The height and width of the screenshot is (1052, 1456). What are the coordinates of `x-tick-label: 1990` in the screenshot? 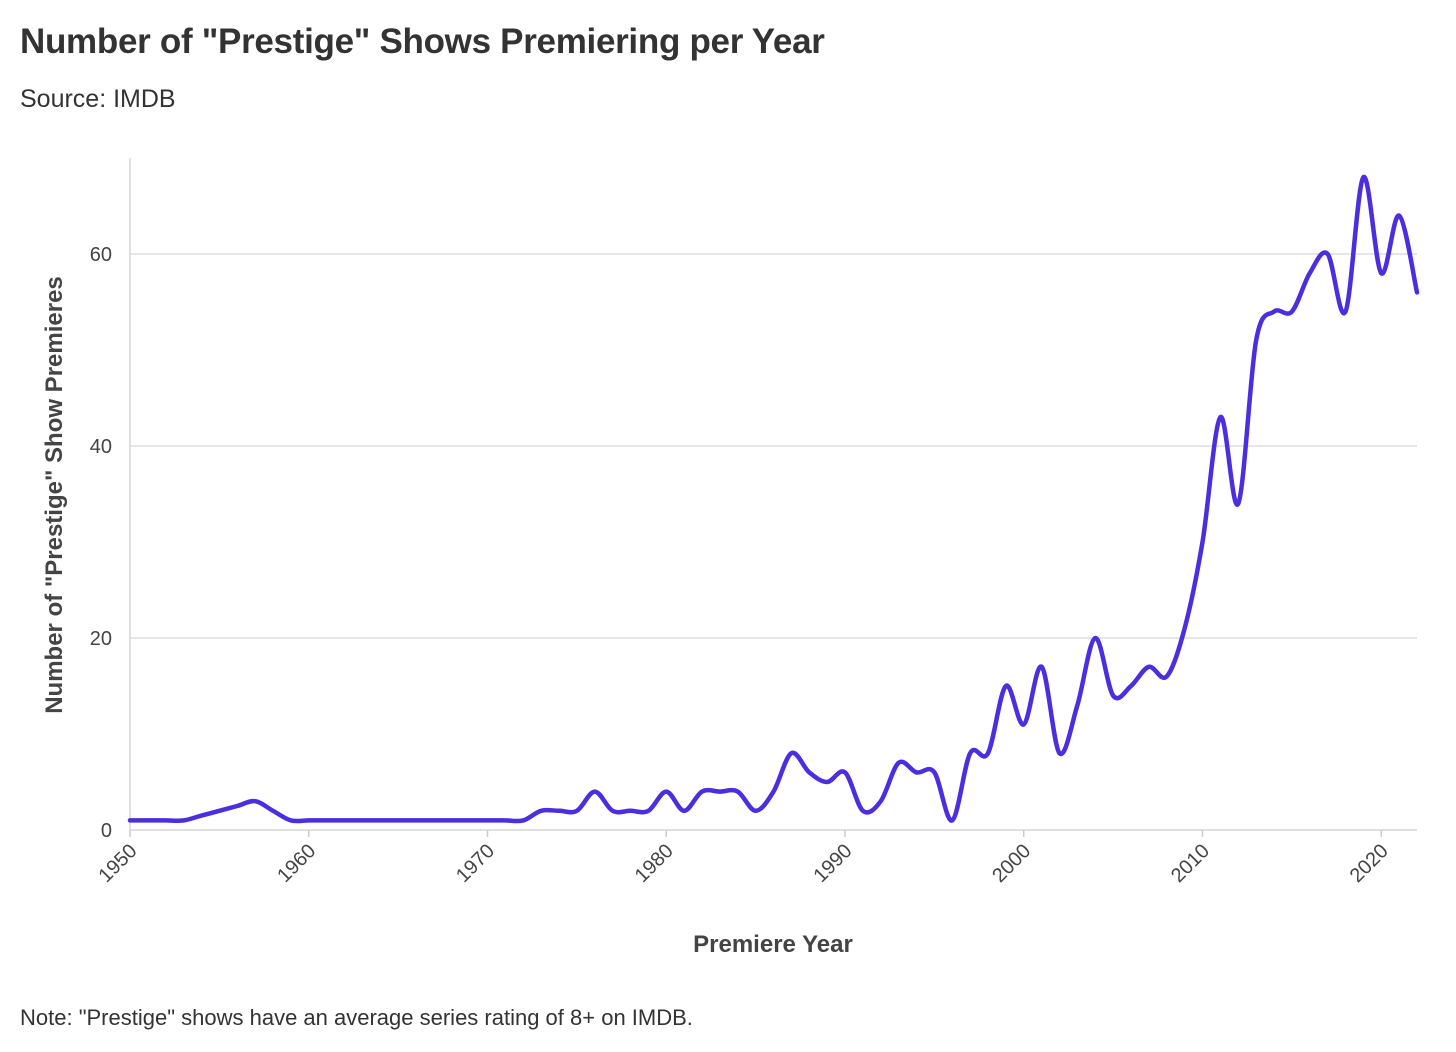 It's located at (833, 863).